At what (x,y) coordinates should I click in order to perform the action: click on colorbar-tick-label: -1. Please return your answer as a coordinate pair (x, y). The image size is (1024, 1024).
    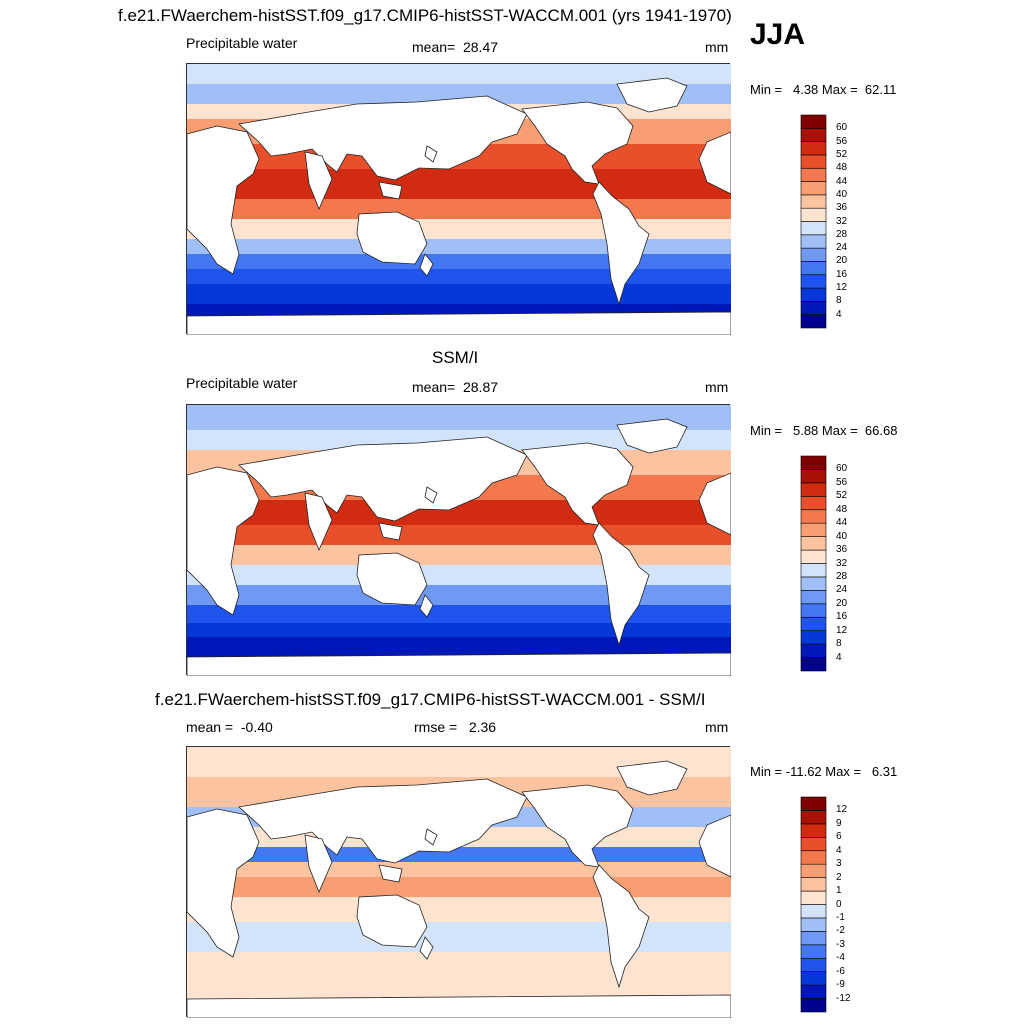
    Looking at the image, I should click on (840, 917).